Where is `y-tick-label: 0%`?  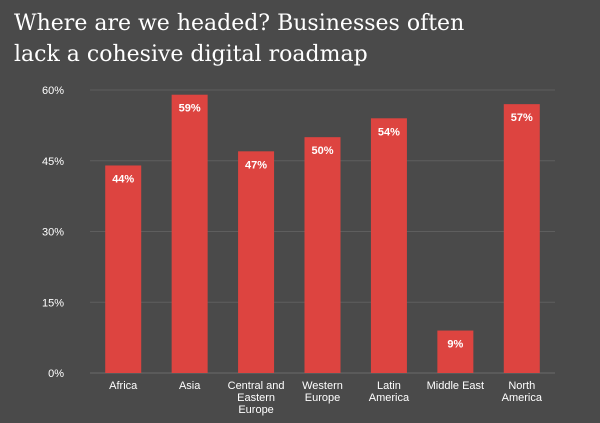
y-tick-label: 0% is located at coordinates (56, 374).